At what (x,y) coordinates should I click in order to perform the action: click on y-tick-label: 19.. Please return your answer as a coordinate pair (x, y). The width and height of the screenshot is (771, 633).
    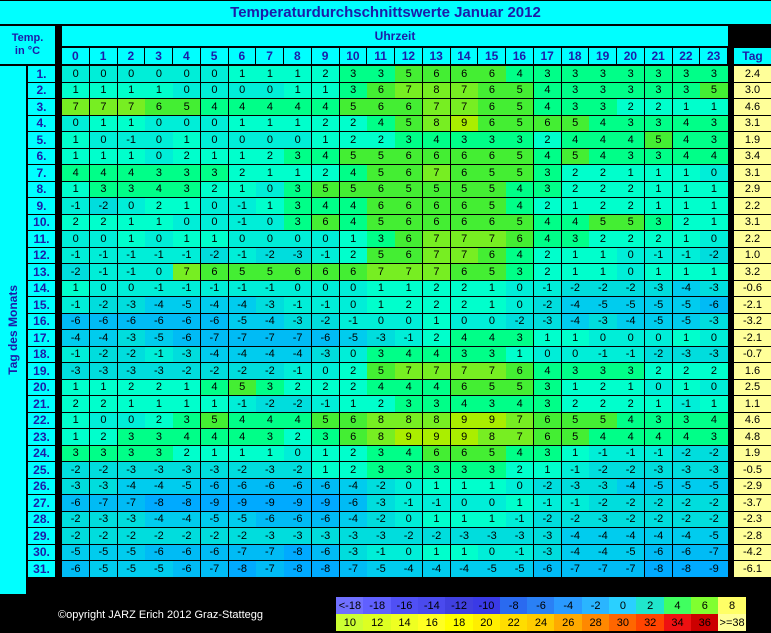
    Looking at the image, I should click on (41, 371).